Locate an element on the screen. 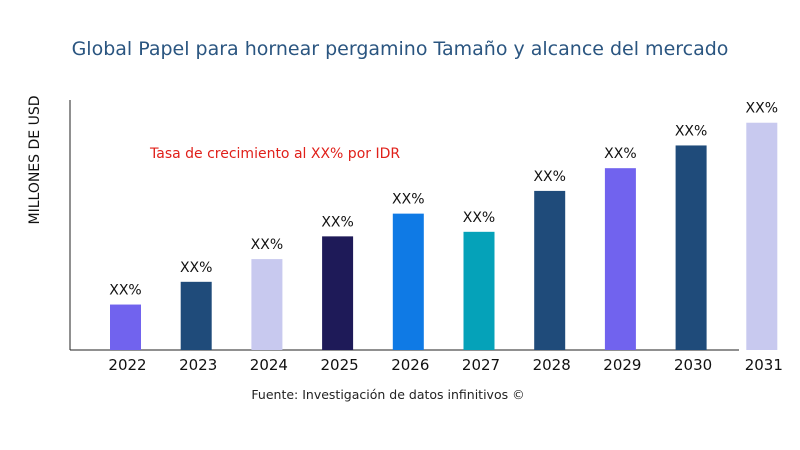 The image size is (800, 450). data-label-2026: XX% is located at coordinates (408, 200).